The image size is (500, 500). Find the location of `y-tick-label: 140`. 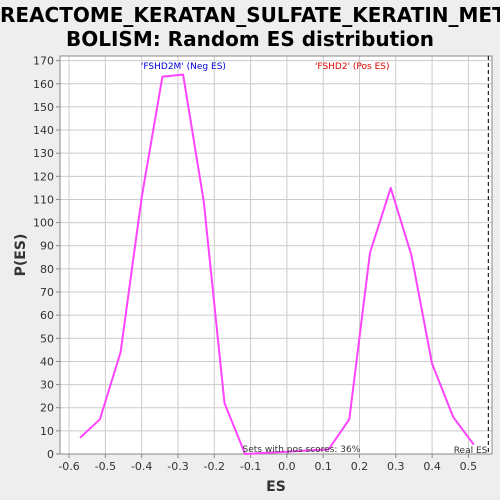

y-tick-label: 140 is located at coordinates (43, 130).